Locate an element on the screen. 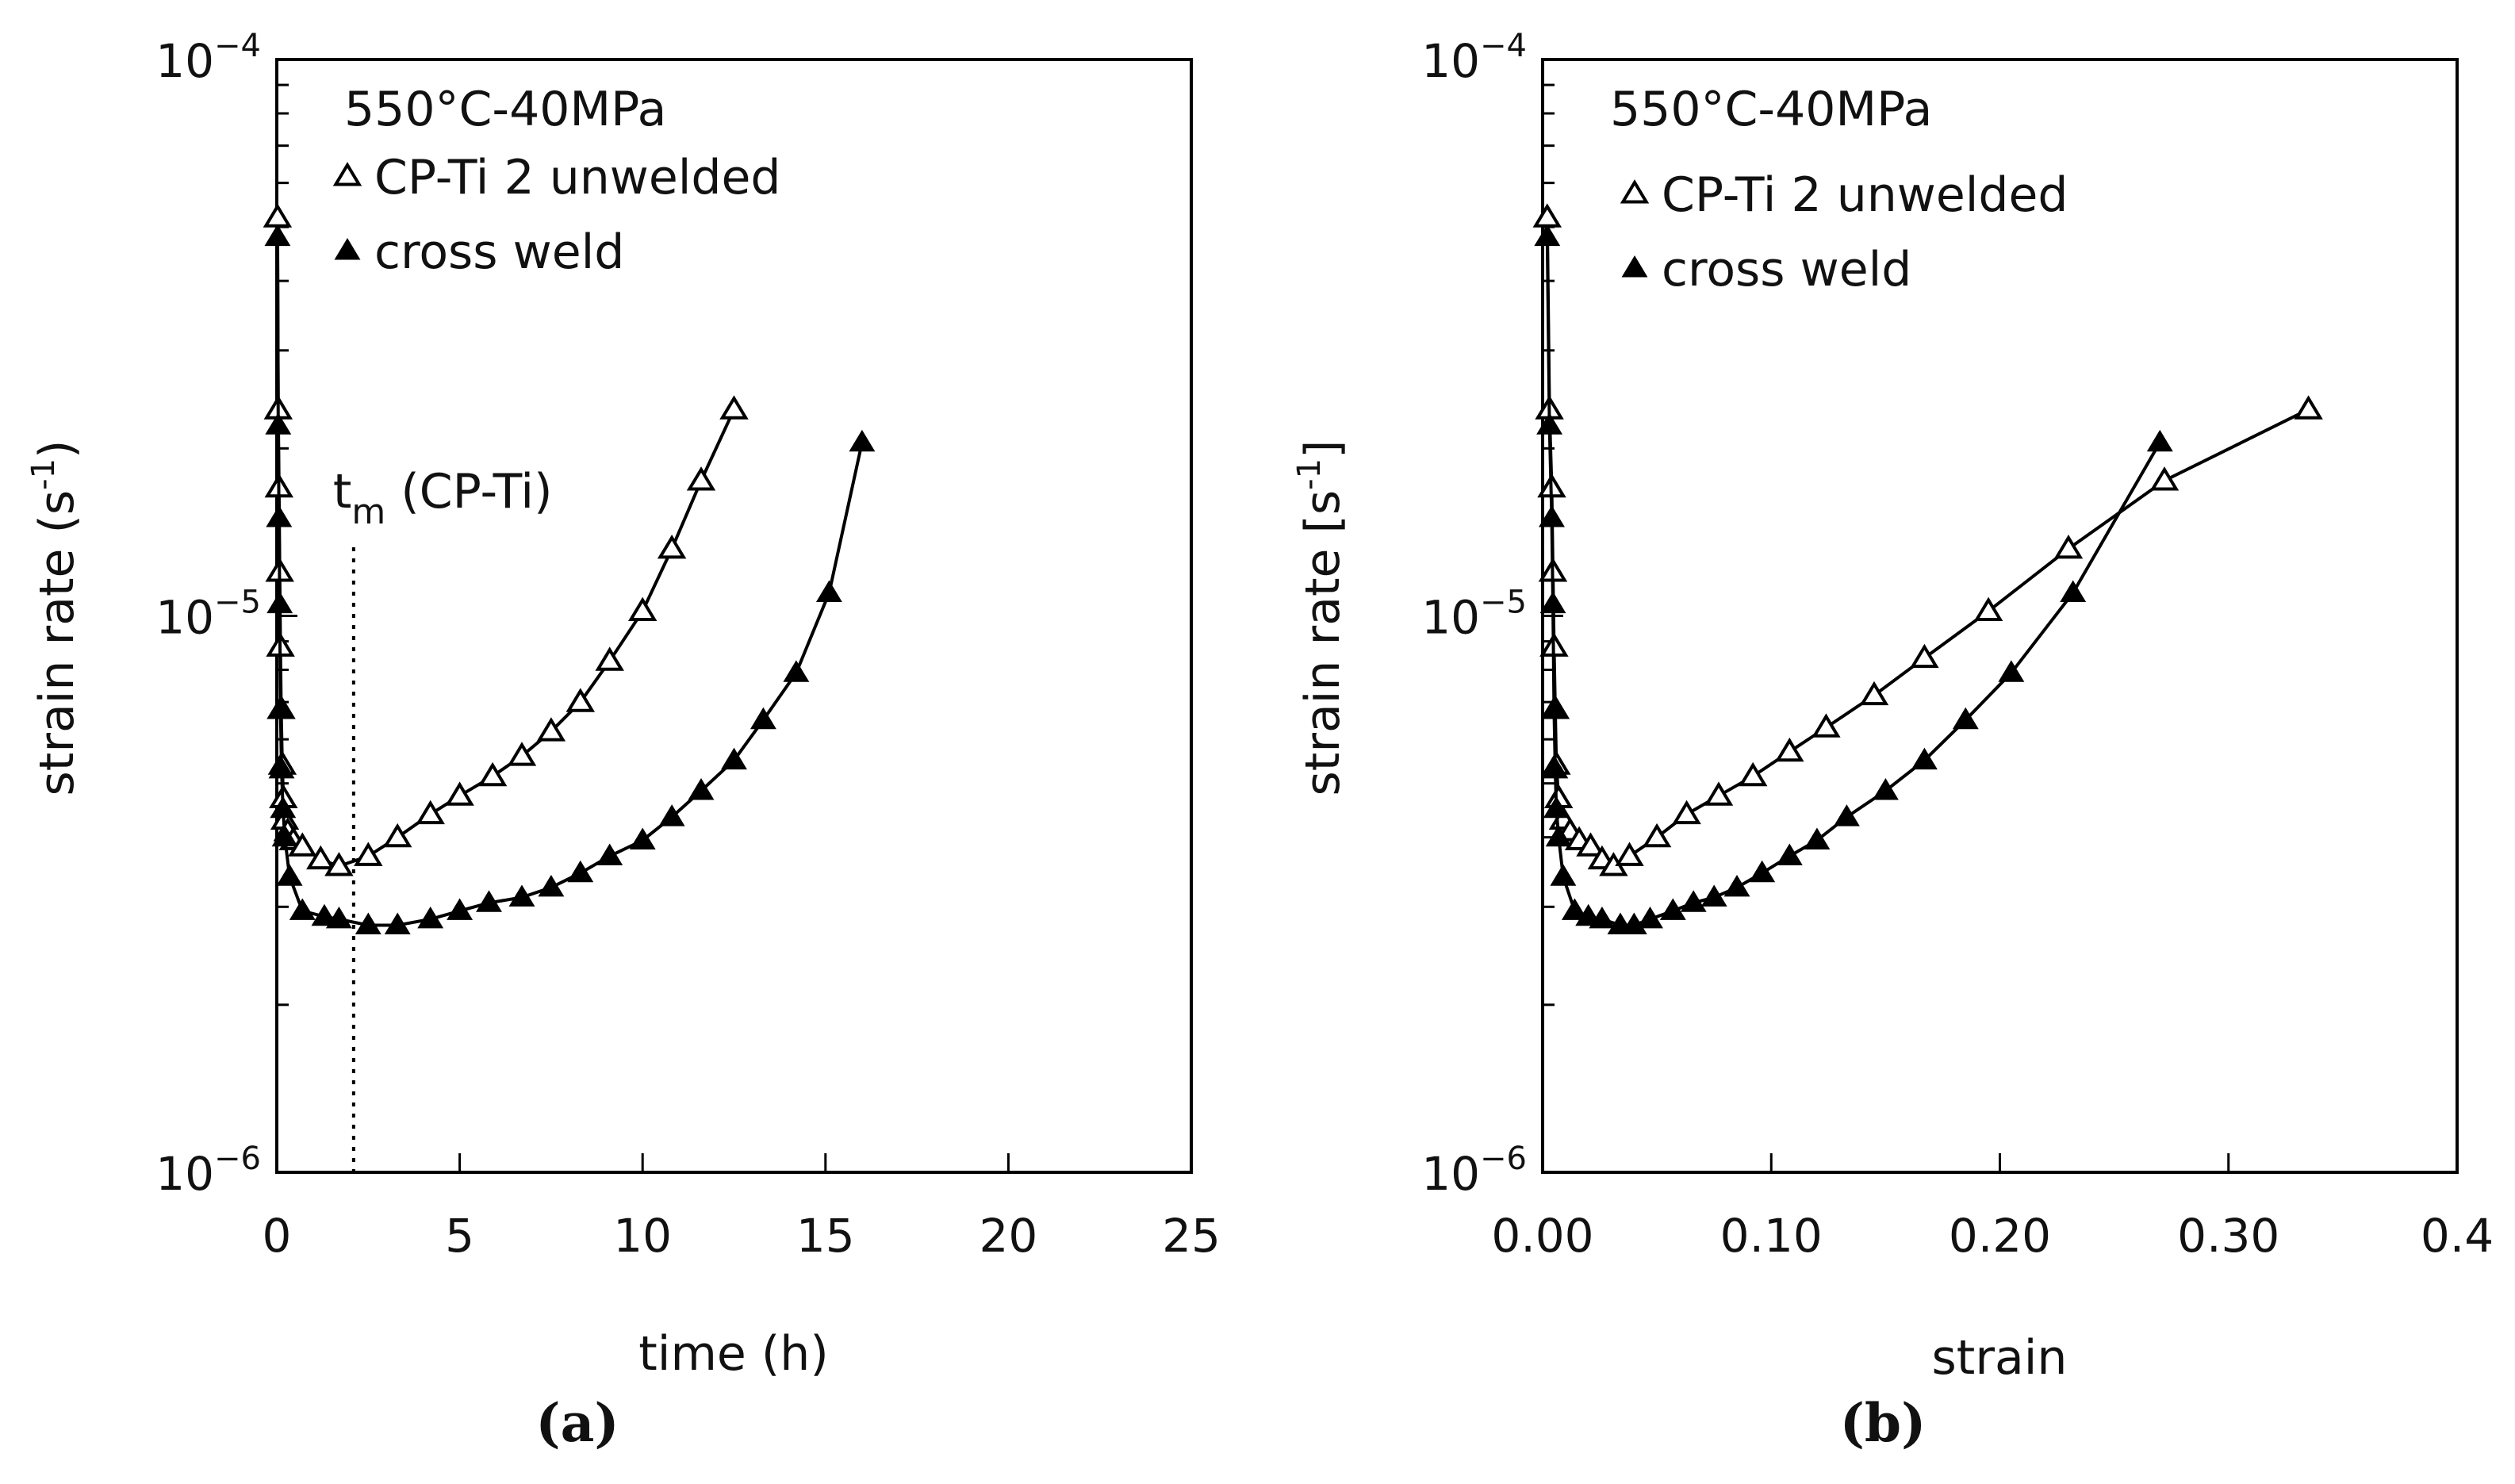 The image size is (2515, 1484). panel-b-caption: (b) is located at coordinates (1883, 1423).